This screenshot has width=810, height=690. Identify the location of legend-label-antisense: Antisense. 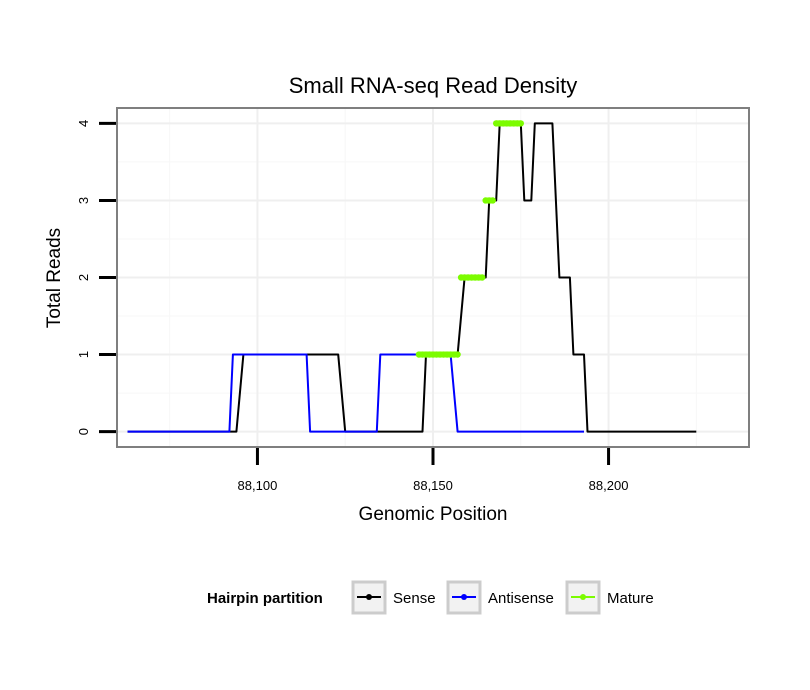
(521, 598).